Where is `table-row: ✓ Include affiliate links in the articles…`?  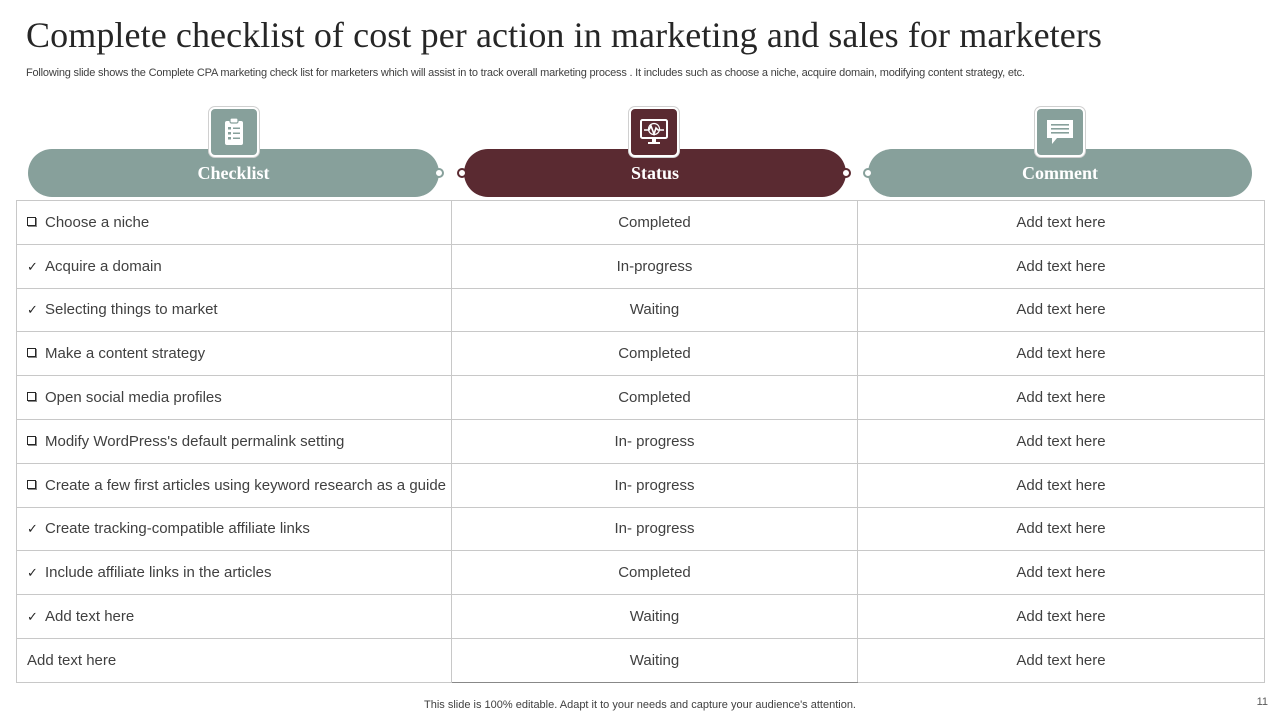 table-row: ✓ Include affiliate links in the articles… is located at coordinates (640, 573).